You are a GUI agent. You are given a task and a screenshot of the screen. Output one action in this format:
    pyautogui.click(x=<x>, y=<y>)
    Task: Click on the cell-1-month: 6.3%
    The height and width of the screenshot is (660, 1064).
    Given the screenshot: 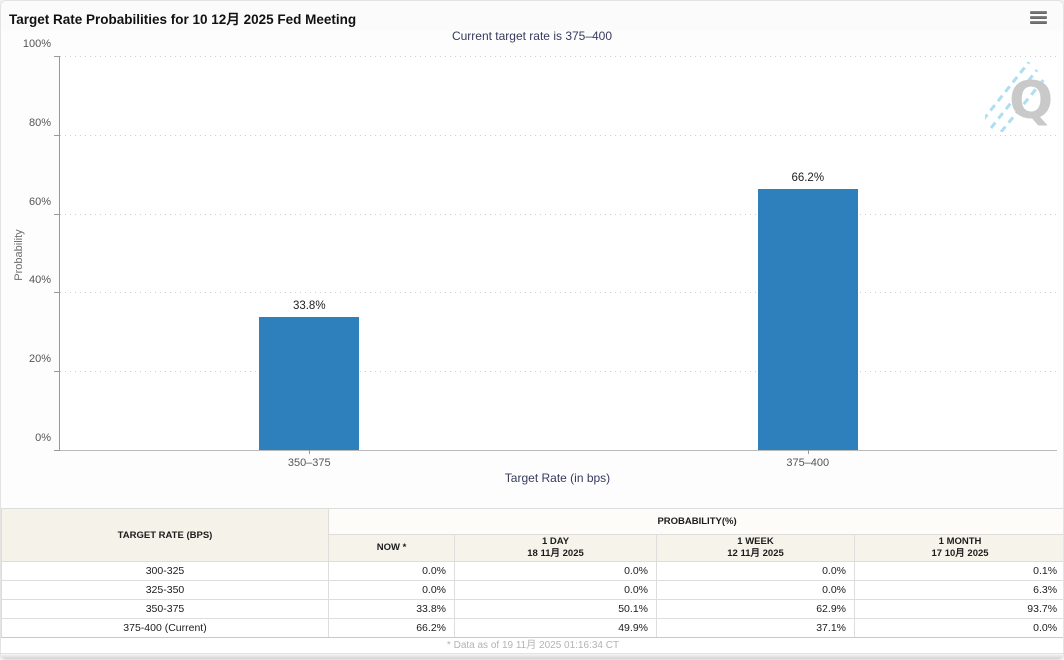 What is the action you would take?
    pyautogui.click(x=958, y=590)
    